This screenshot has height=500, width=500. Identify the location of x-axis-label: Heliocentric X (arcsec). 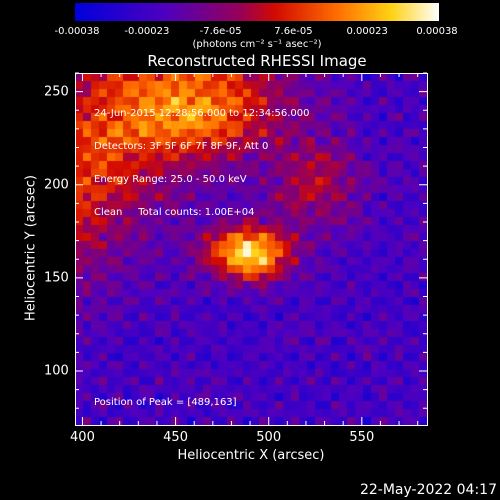
(251, 455).